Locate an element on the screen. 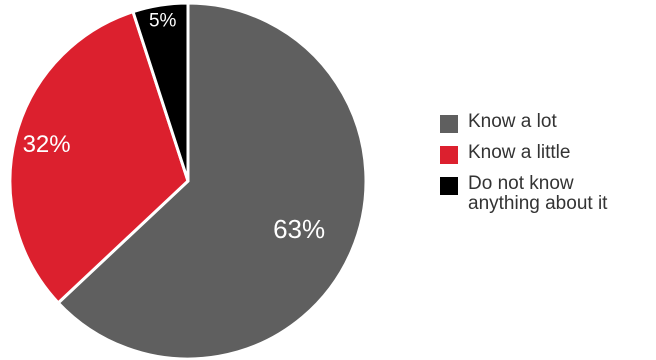 The height and width of the screenshot is (360, 656). slice-value-label: 5% is located at coordinates (163, 21).